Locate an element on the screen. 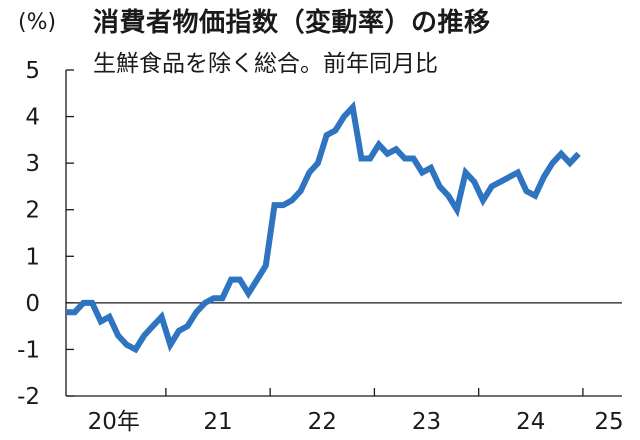 The image size is (640, 440). chart-subtitle: 生鮮食品を除く総合。前年同月比 is located at coordinates (265, 64).